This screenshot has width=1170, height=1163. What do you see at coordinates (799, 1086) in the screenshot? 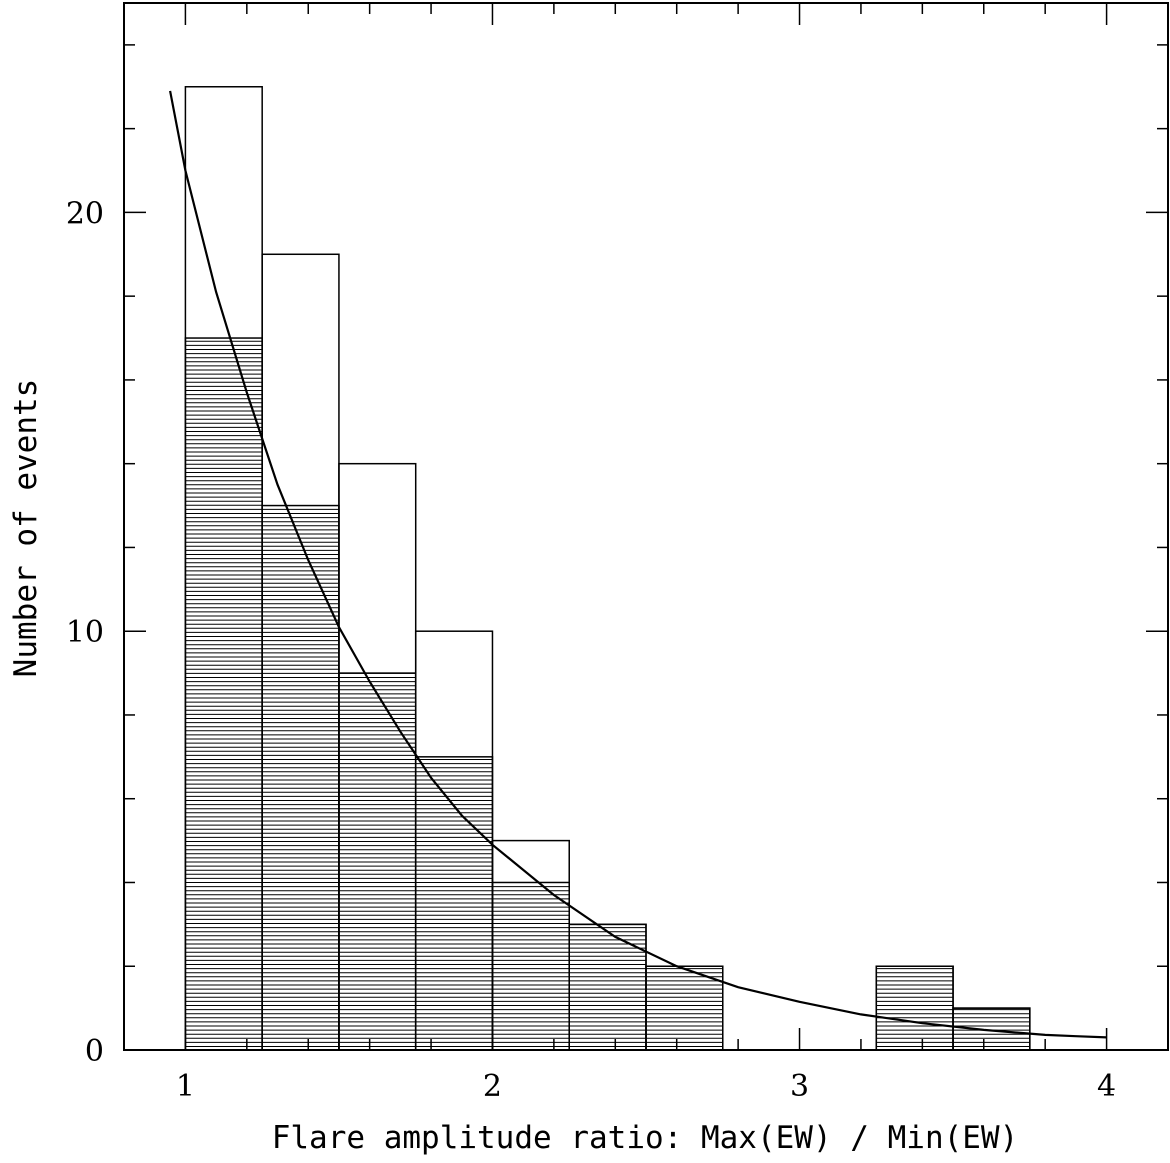
I see `x-tick-label: 3` at bounding box center [799, 1086].